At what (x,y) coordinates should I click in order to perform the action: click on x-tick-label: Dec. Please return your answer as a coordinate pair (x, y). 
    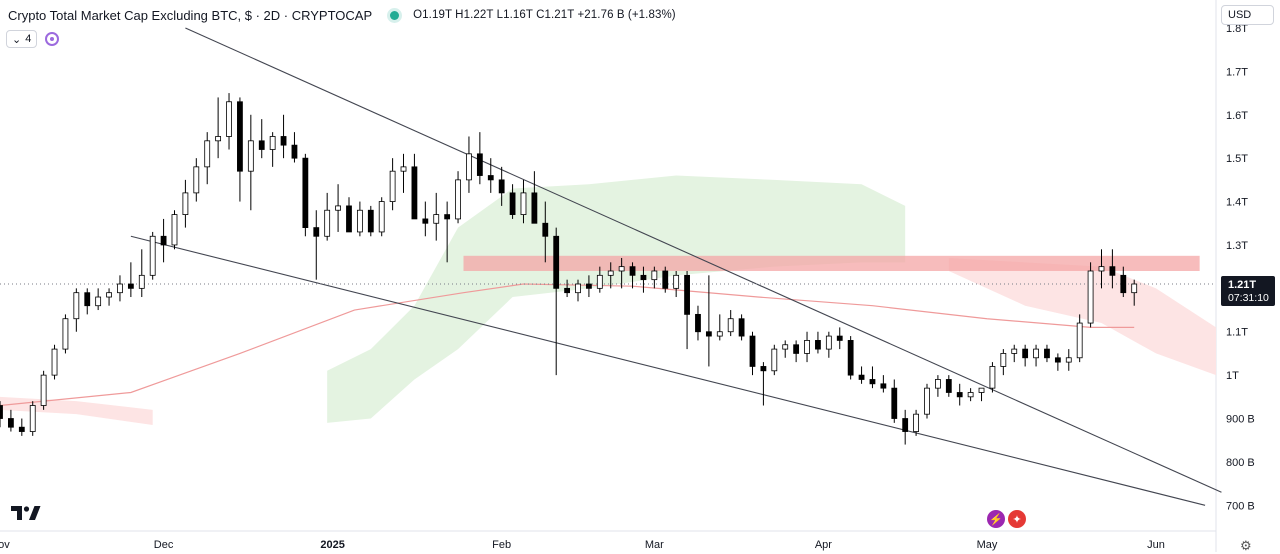
    Looking at the image, I should click on (164, 545).